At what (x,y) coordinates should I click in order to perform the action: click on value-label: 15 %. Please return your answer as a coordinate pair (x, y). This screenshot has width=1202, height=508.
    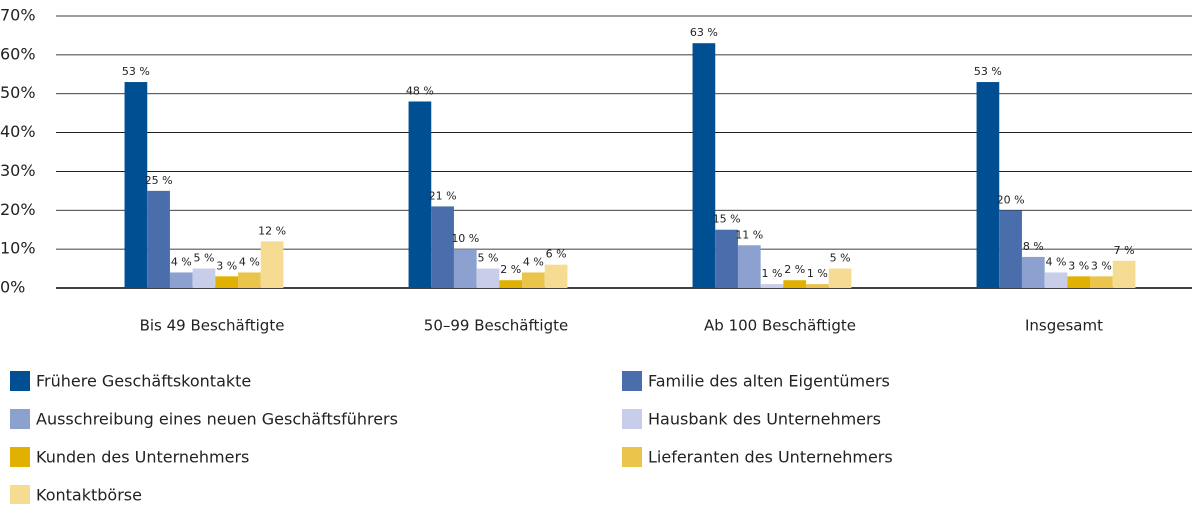
    Looking at the image, I should click on (727, 219).